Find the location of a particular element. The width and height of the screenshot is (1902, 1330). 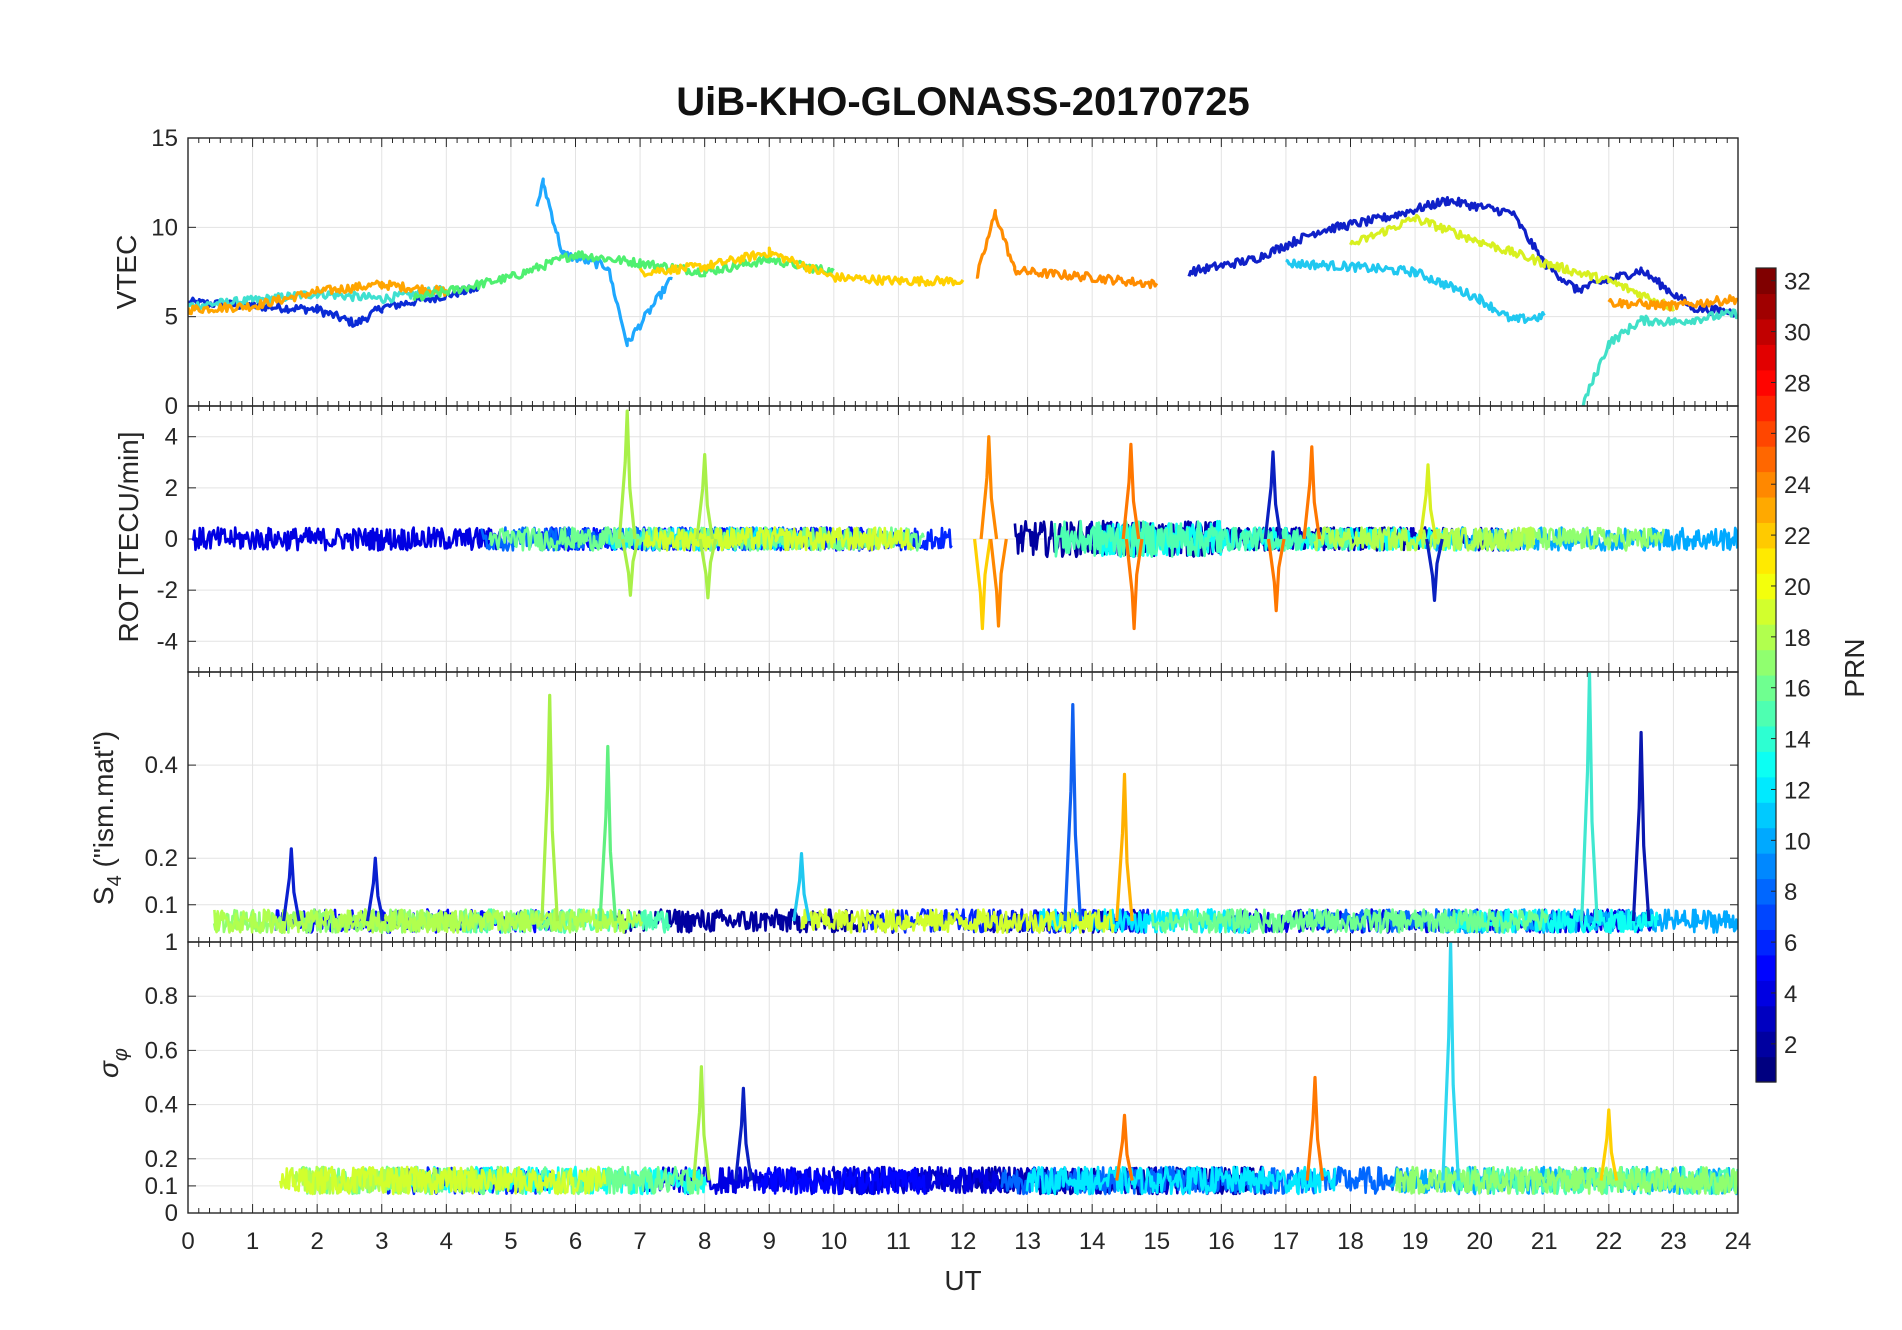

x-tick-label: 12 is located at coordinates (963, 1241).